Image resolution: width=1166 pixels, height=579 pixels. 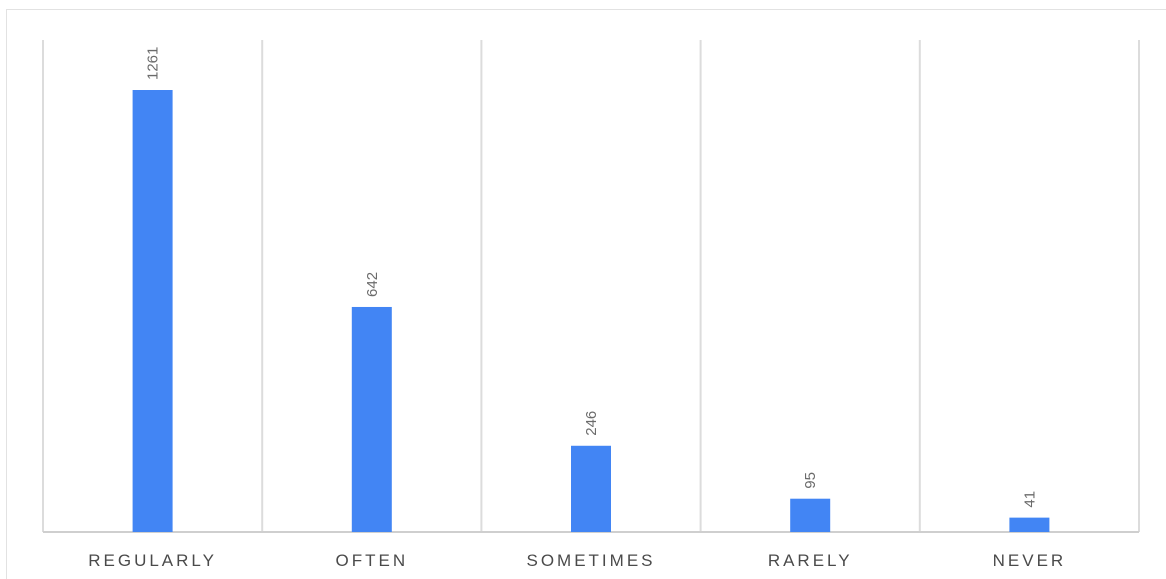 What do you see at coordinates (591, 423) in the screenshot?
I see `data-label-sometimes: 246` at bounding box center [591, 423].